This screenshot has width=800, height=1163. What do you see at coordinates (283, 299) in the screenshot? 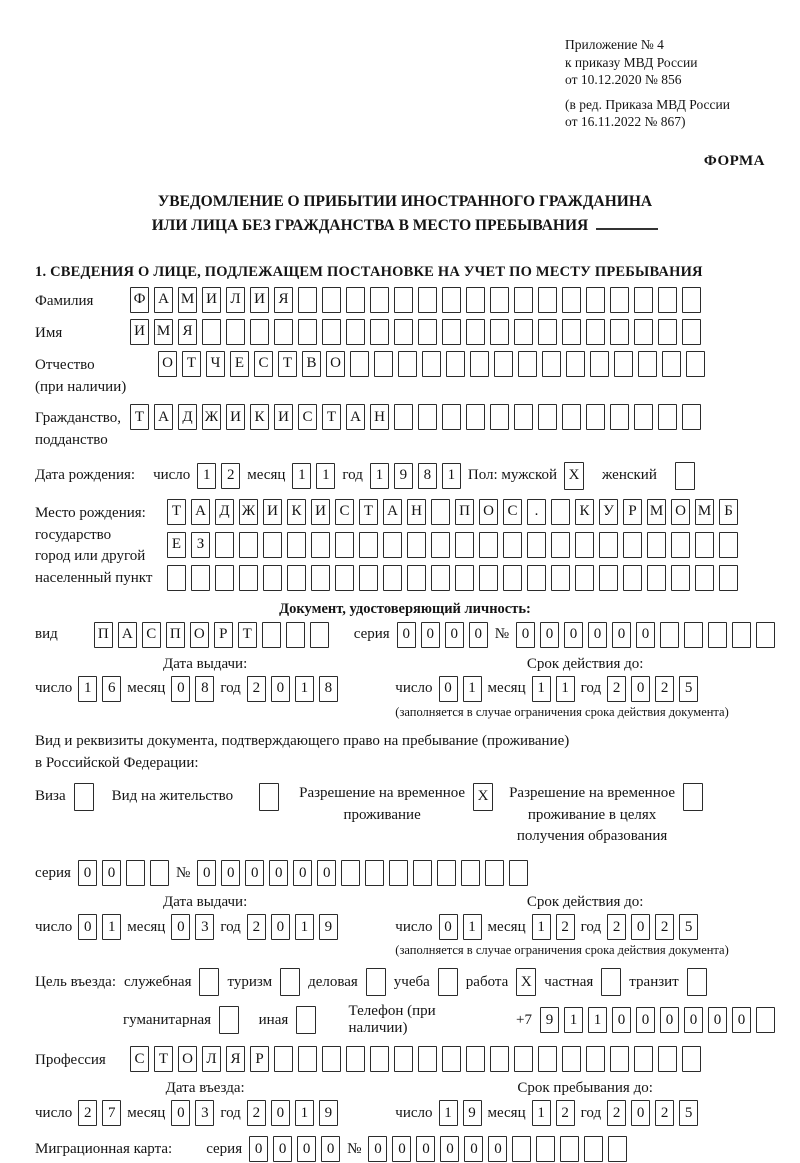
I see `char-cell: Я` at bounding box center [283, 299].